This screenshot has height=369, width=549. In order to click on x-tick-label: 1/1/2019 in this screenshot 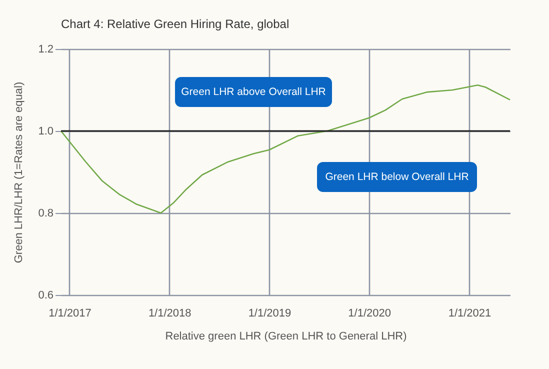, I will do `click(270, 314)`.